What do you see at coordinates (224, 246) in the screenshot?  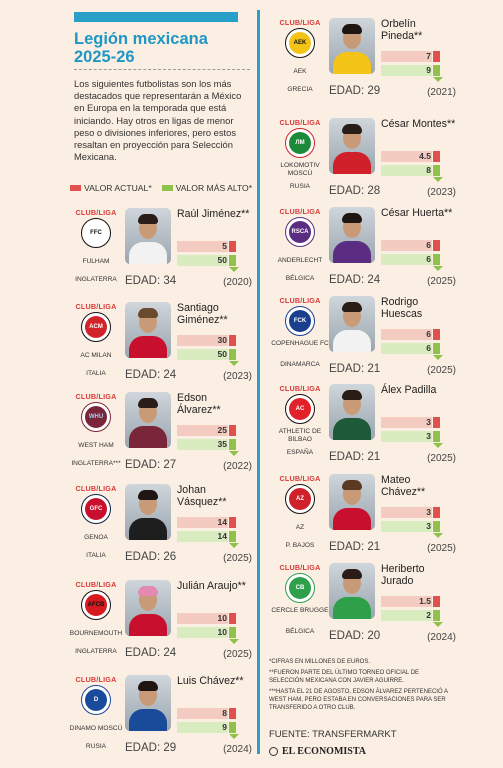 I see `current-value: 5` at bounding box center [224, 246].